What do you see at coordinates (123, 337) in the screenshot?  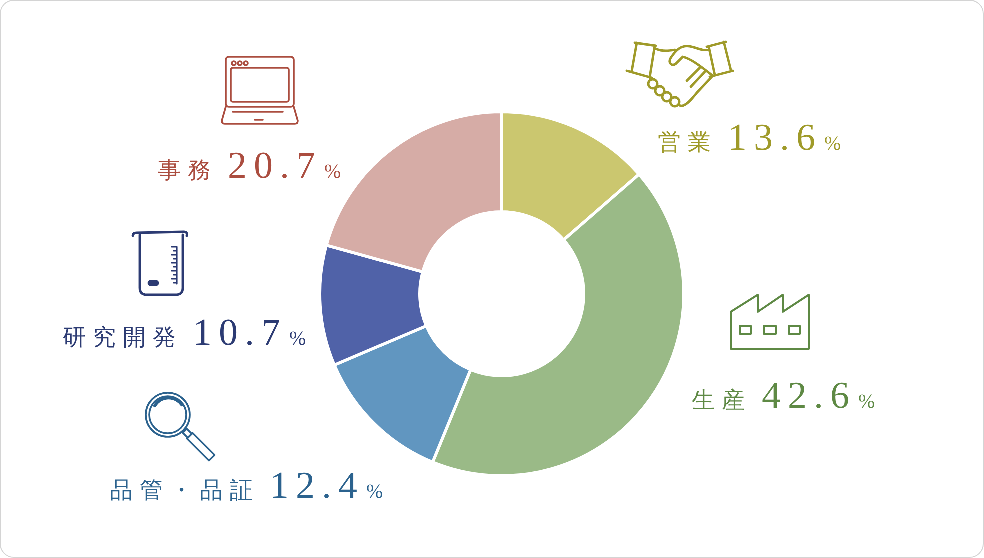 I see `slice-label: 研究開発` at bounding box center [123, 337].